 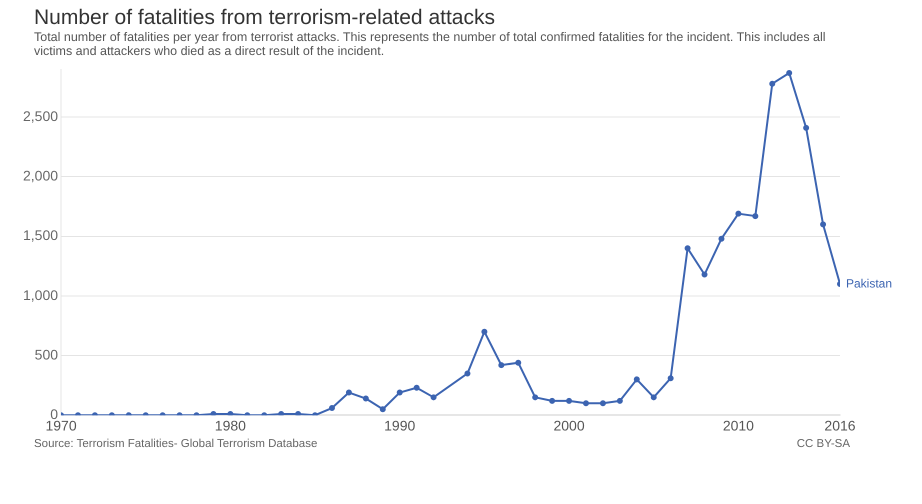 I want to click on x-tick-label: 1990, so click(x=400, y=425).